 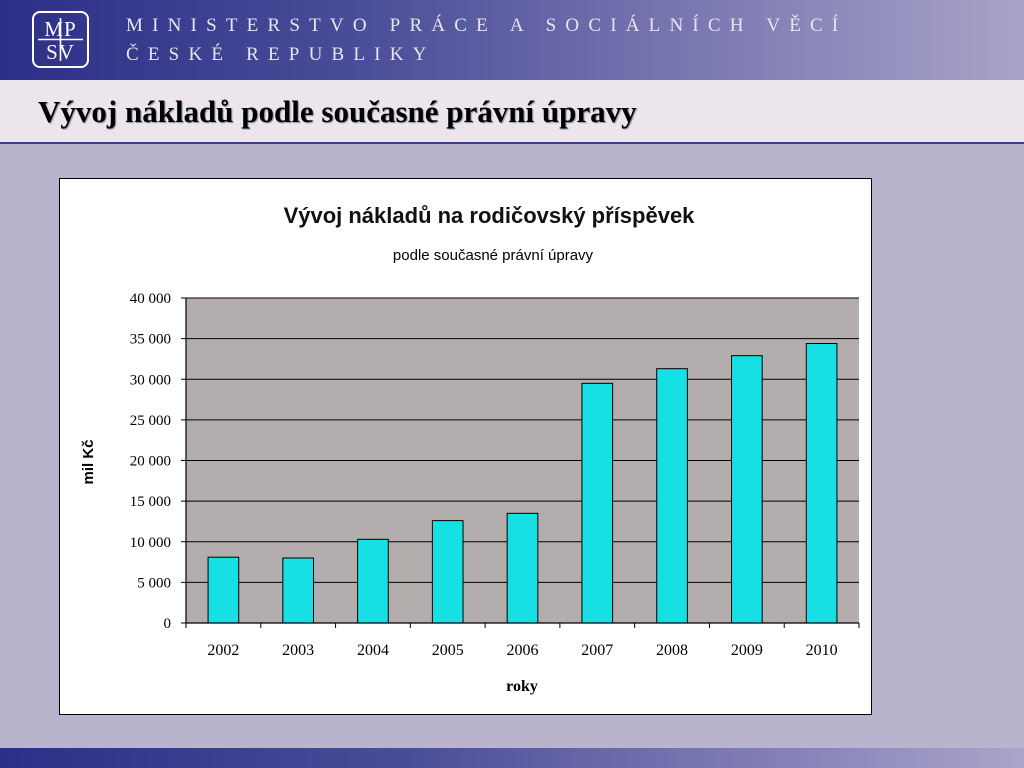 What do you see at coordinates (597, 650) in the screenshot?
I see `x-tick-label-2007: 2007` at bounding box center [597, 650].